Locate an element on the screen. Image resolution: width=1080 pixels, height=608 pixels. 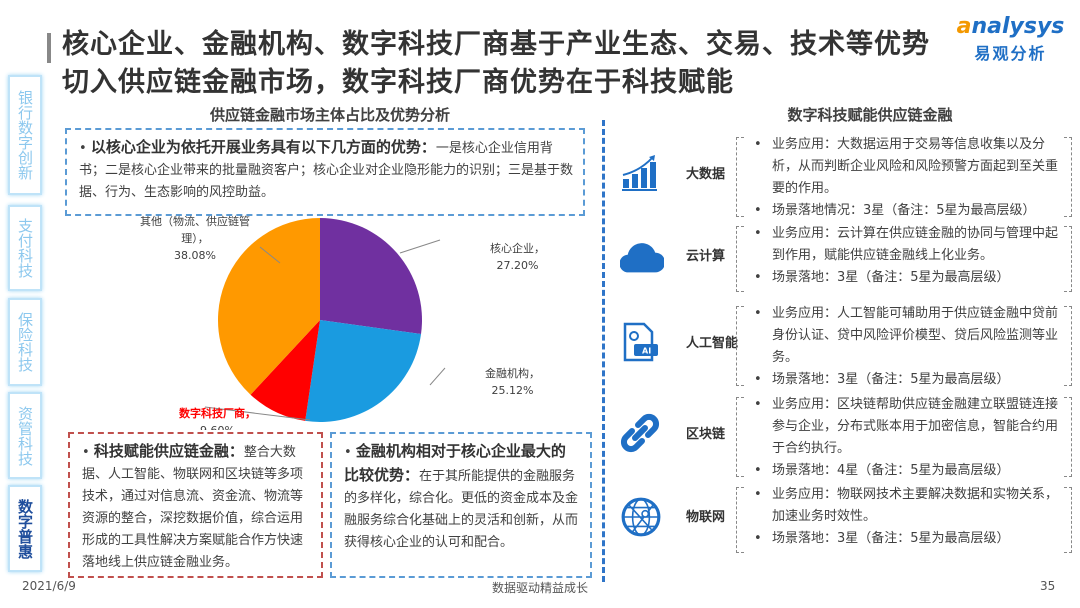
svg-text: AI is located at coordinates (646, 351).